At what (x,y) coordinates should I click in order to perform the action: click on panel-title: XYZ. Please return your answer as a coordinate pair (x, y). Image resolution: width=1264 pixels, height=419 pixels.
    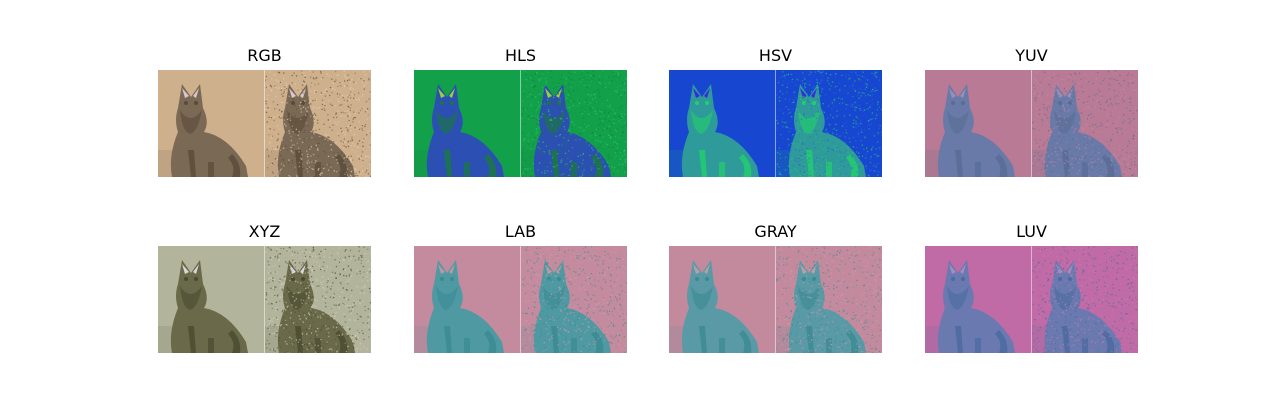
    Looking at the image, I should click on (264, 231).